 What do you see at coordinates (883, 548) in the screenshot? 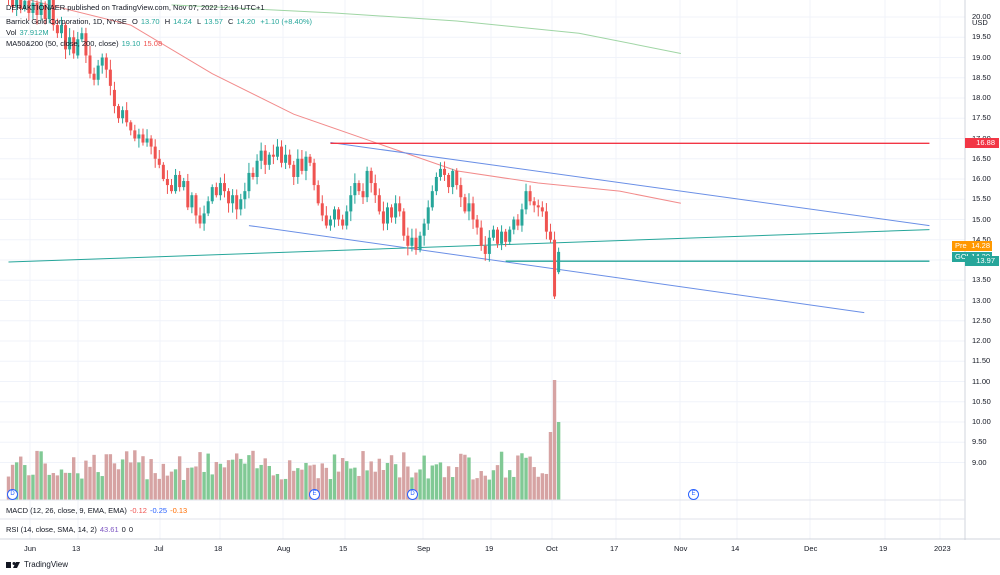
I see `time-tick: 19` at bounding box center [883, 548].